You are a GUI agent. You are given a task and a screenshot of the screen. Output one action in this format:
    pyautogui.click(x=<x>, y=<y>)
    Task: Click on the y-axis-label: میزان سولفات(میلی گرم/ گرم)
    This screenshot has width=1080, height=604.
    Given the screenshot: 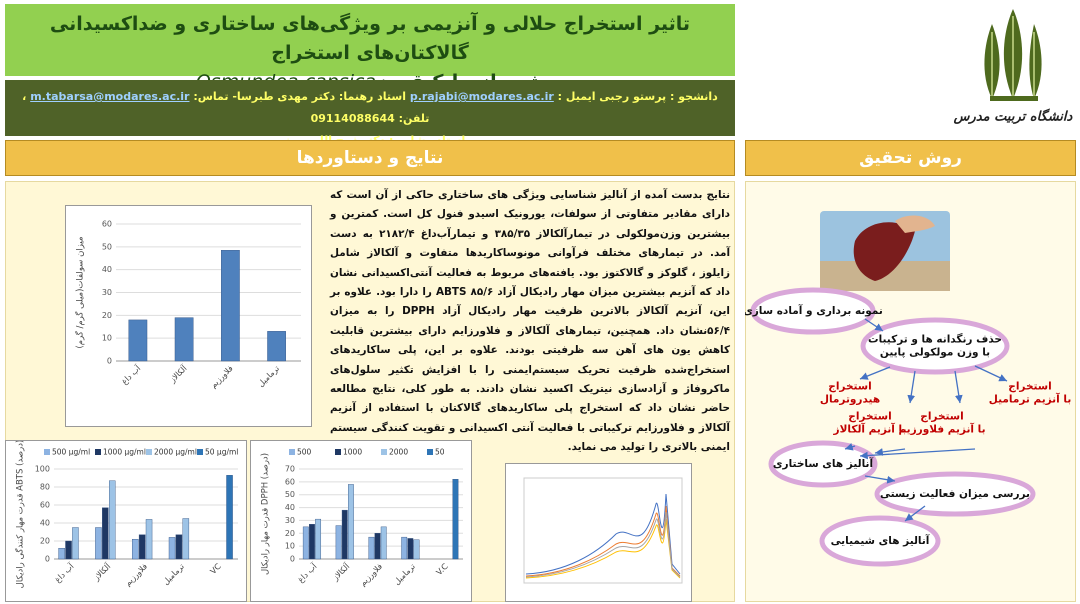 What is the action you would take?
    pyautogui.click(x=80, y=292)
    